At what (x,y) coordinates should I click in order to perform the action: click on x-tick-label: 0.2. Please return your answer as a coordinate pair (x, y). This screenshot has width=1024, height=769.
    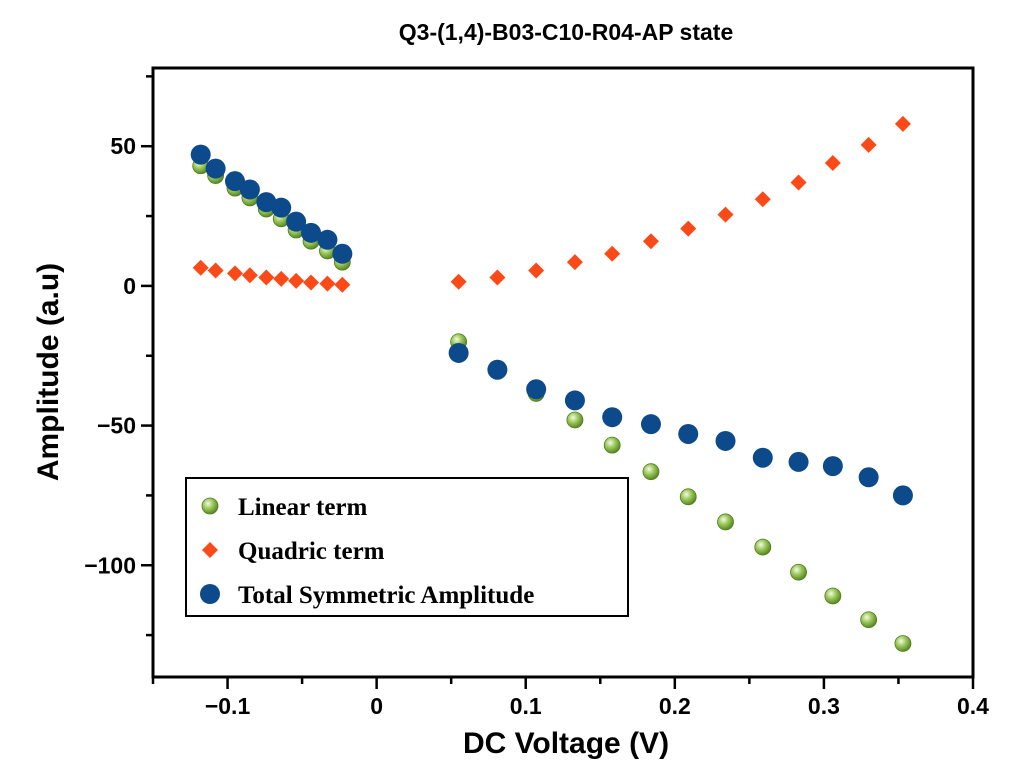
    Looking at the image, I should click on (675, 706).